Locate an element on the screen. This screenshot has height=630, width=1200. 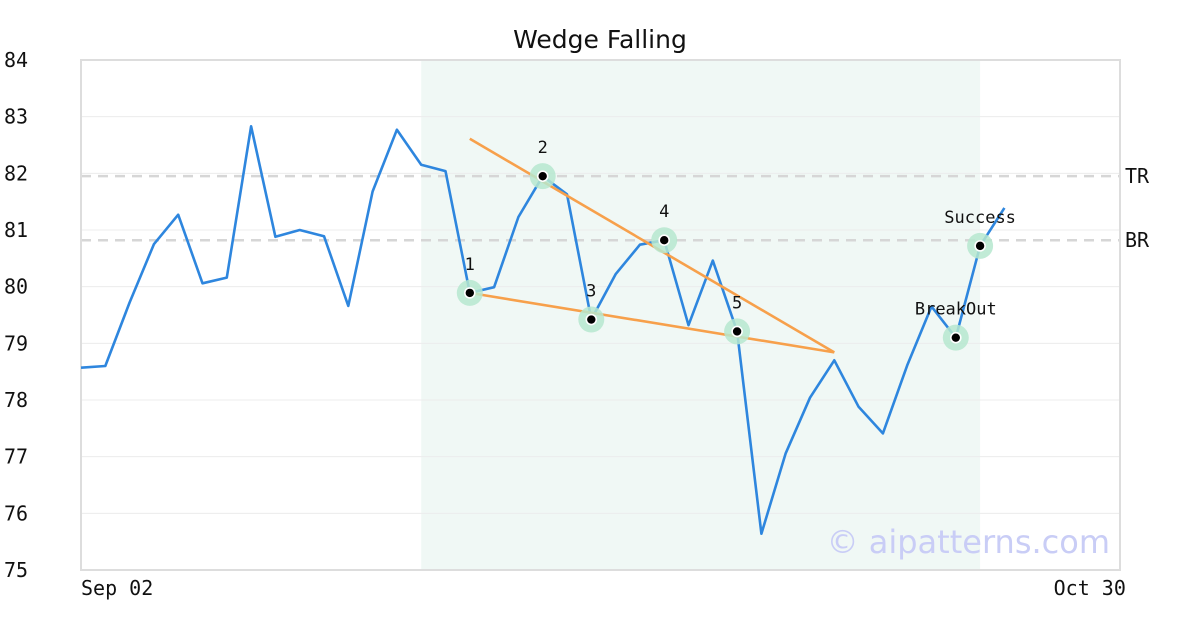
x-axis: Sep 02 Oct 30 is located at coordinates (603, 588).